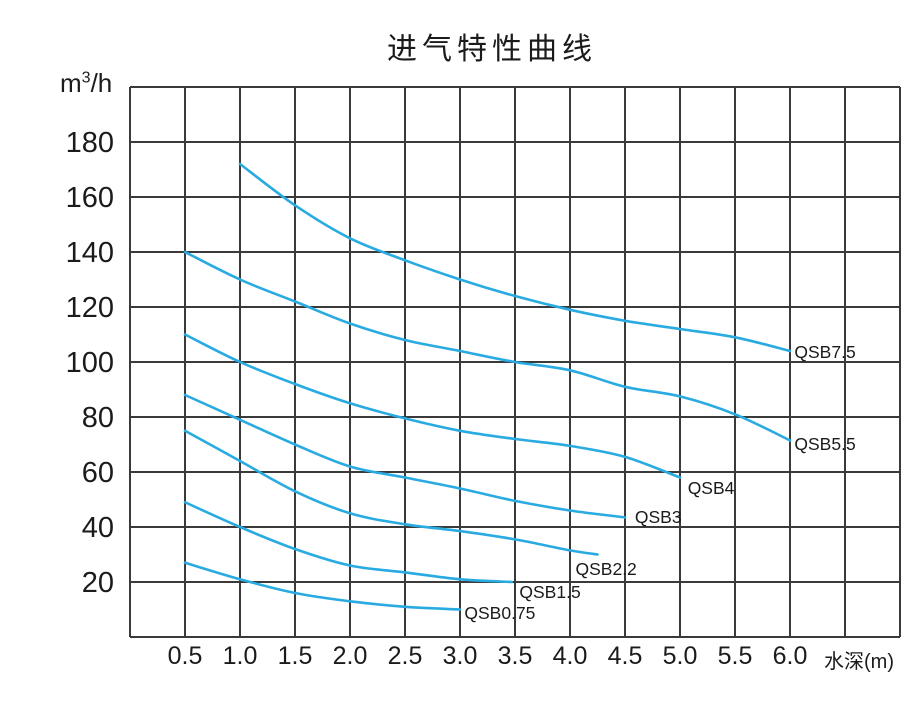  I want to click on y-unit-exponent: 3, so click(86, 78).